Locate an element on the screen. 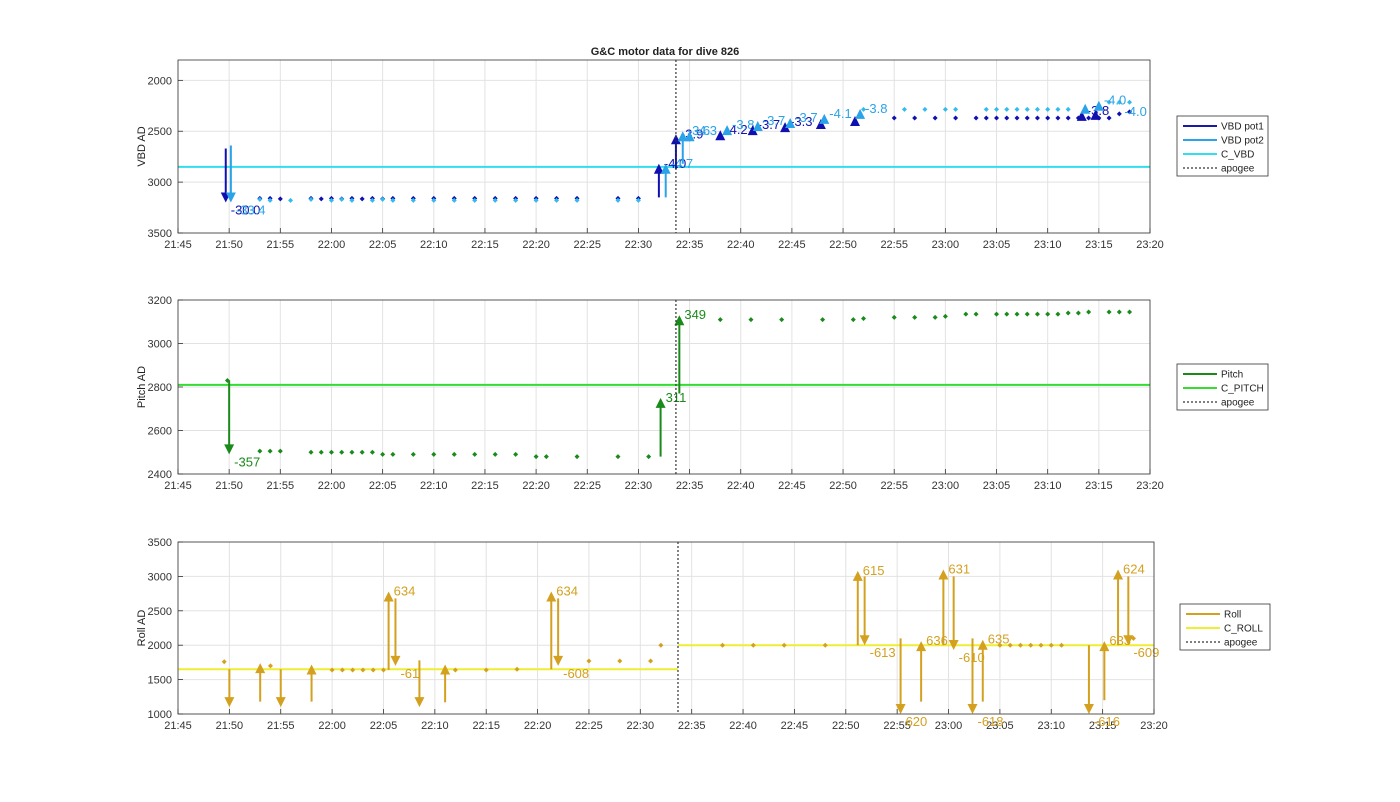 This screenshot has width=1400, height=802. x-tick-label: 23:00 is located at coordinates (946, 245).